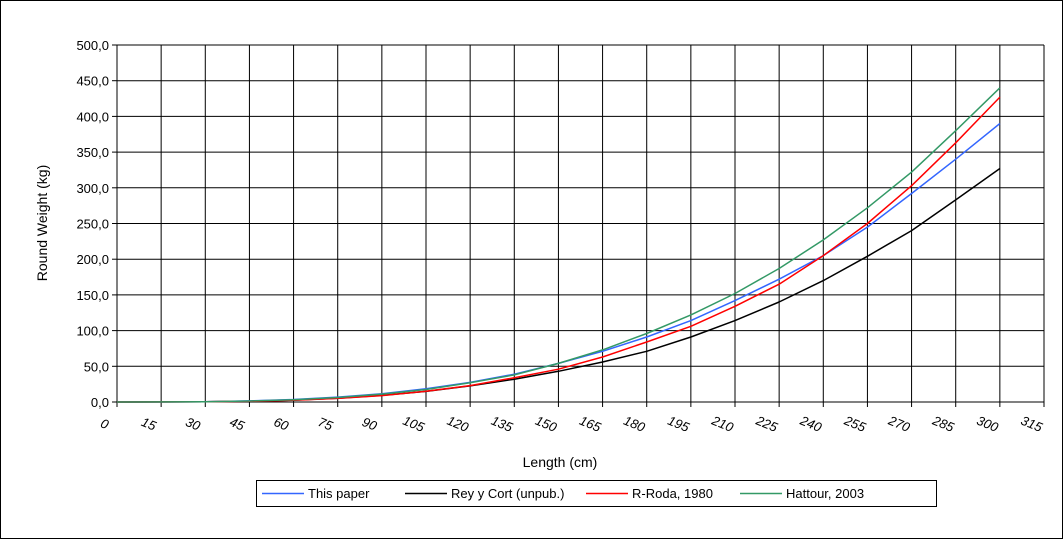 The image size is (1063, 544). I want to click on legend-label-0: This paper, so click(339, 493).